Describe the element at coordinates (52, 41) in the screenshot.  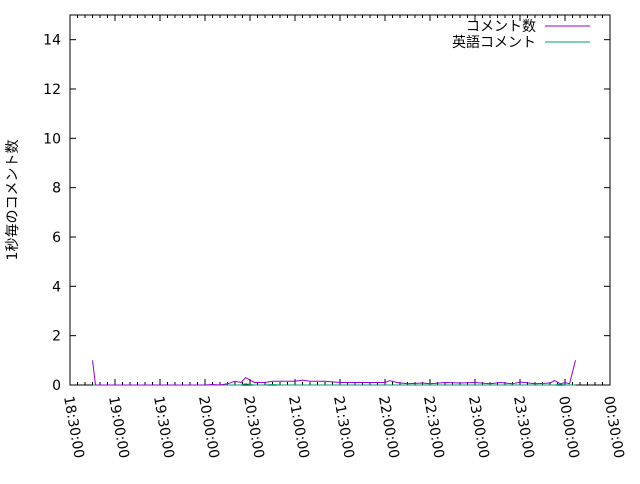
I see `y-tick-label: 14` at that location.